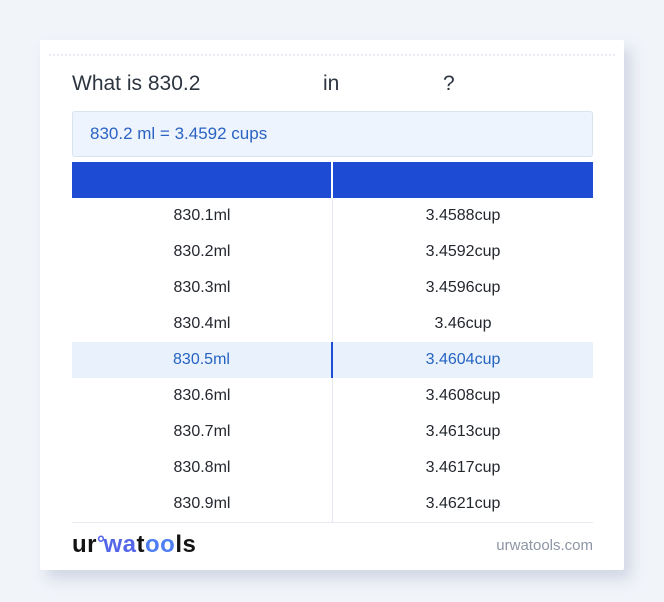 This screenshot has width=664, height=602. I want to click on footer: ur°watools urwatools.com, so click(332, 545).